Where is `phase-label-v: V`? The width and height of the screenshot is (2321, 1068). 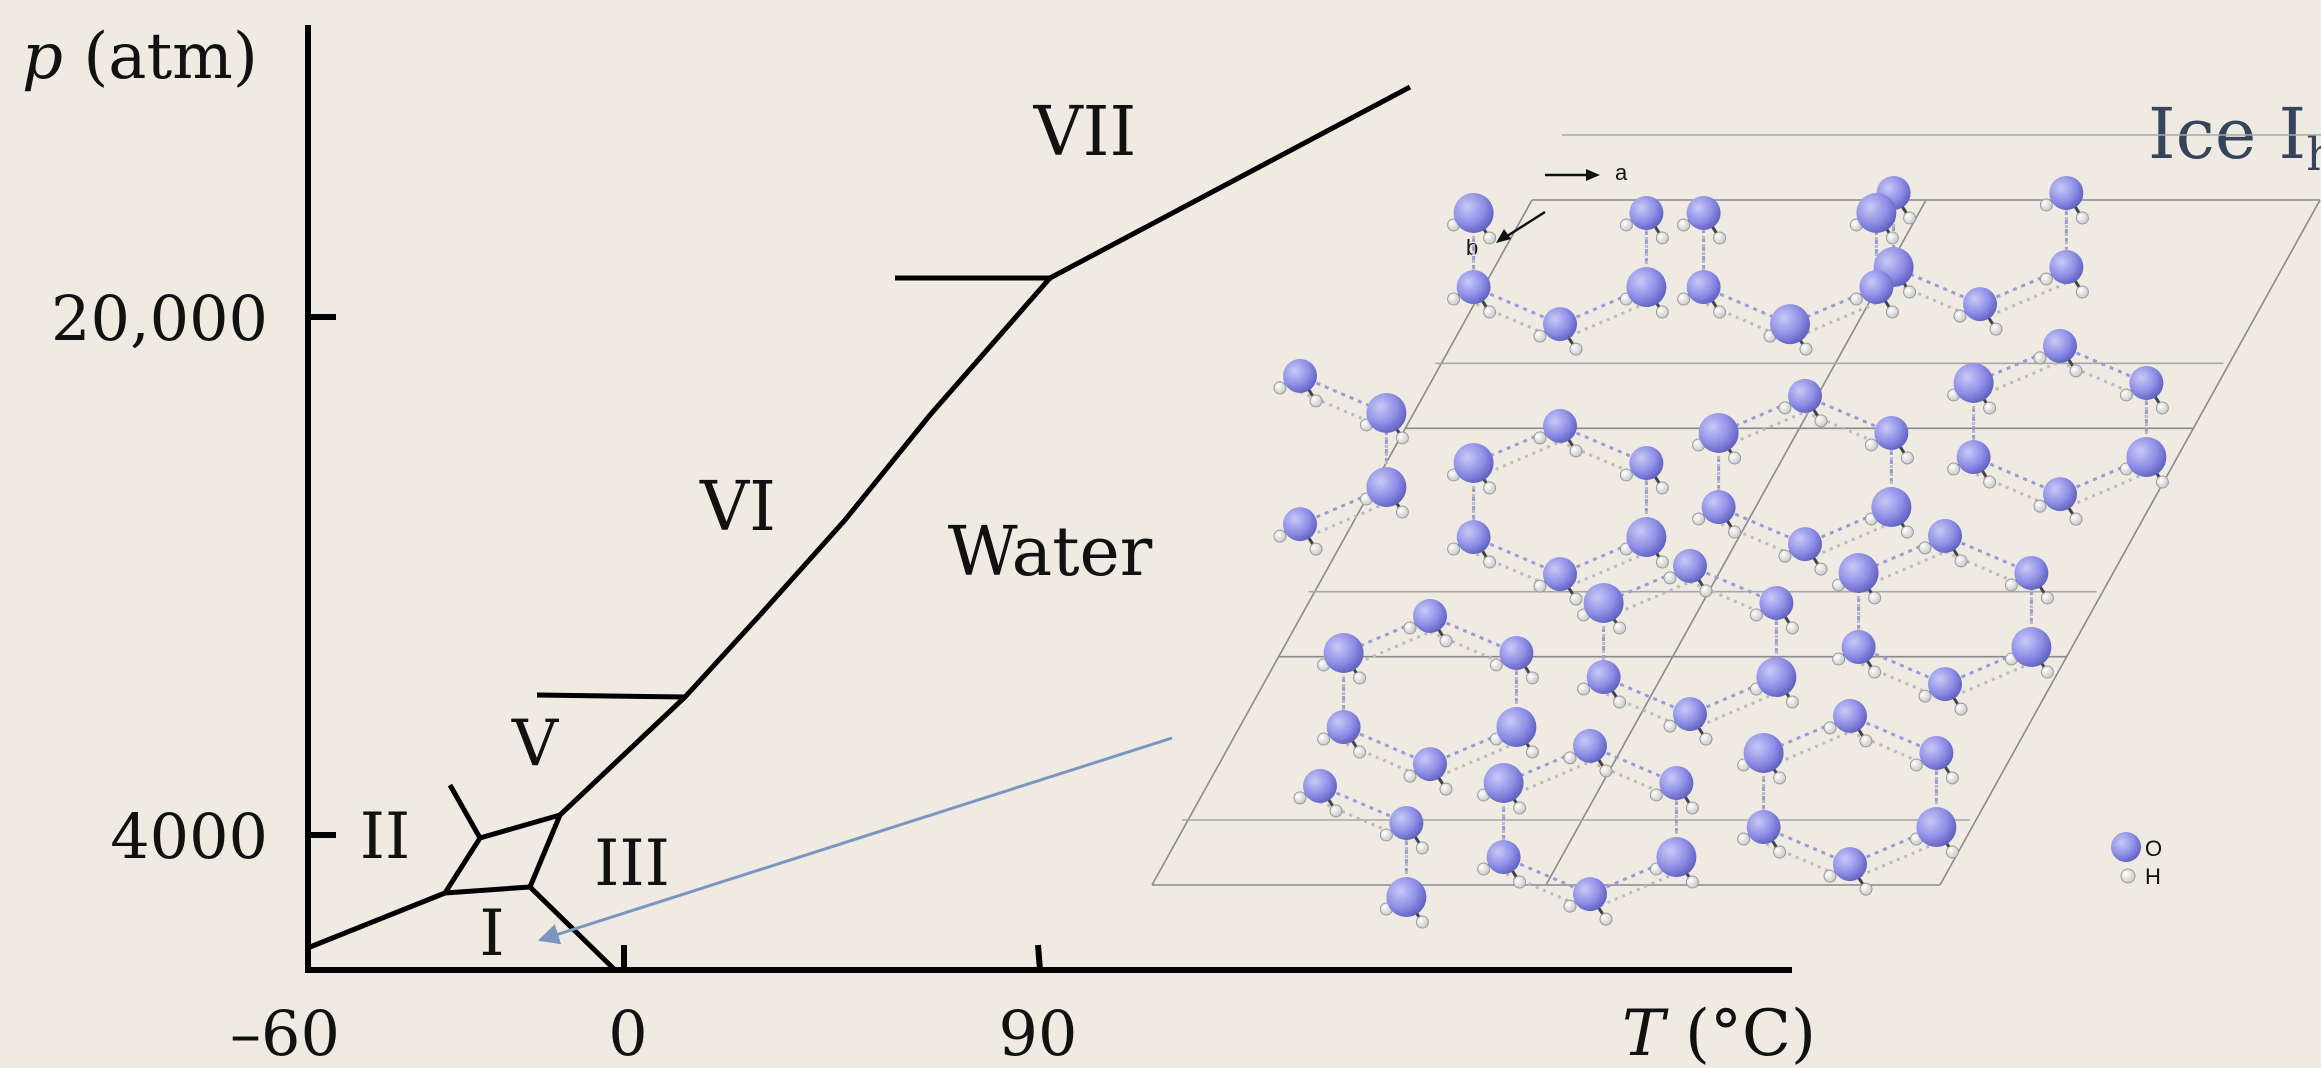
phase-label-v: V is located at coordinates (535, 744).